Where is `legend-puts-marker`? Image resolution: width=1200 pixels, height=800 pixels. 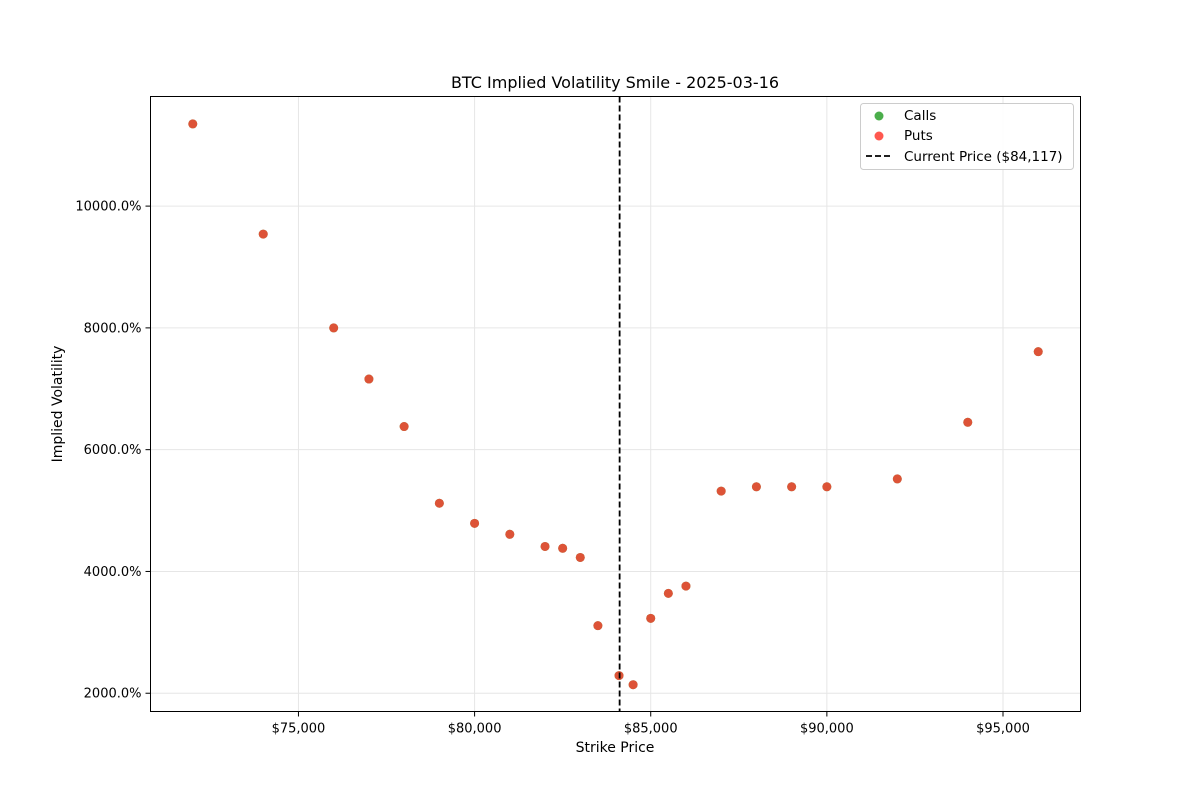 legend-puts-marker is located at coordinates (879, 136).